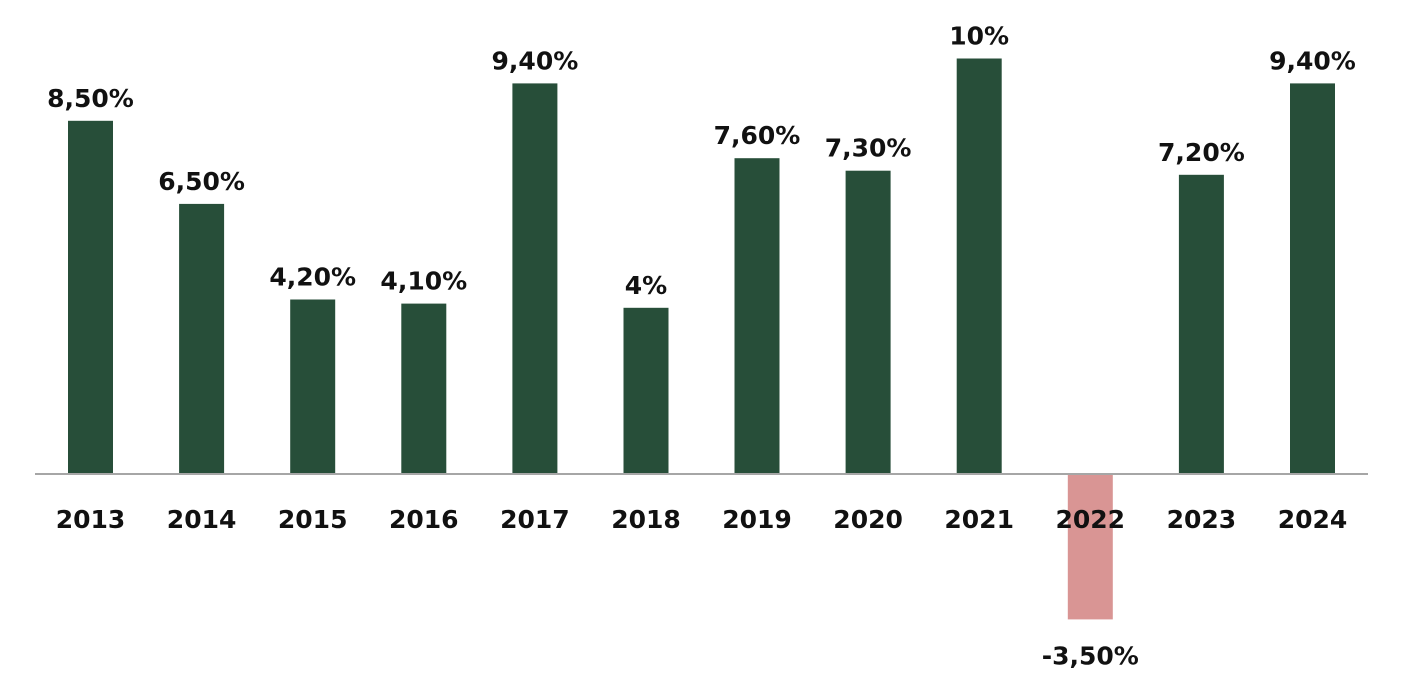 This screenshot has width=1410, height=686. I want to click on bar-2015, so click(313, 386).